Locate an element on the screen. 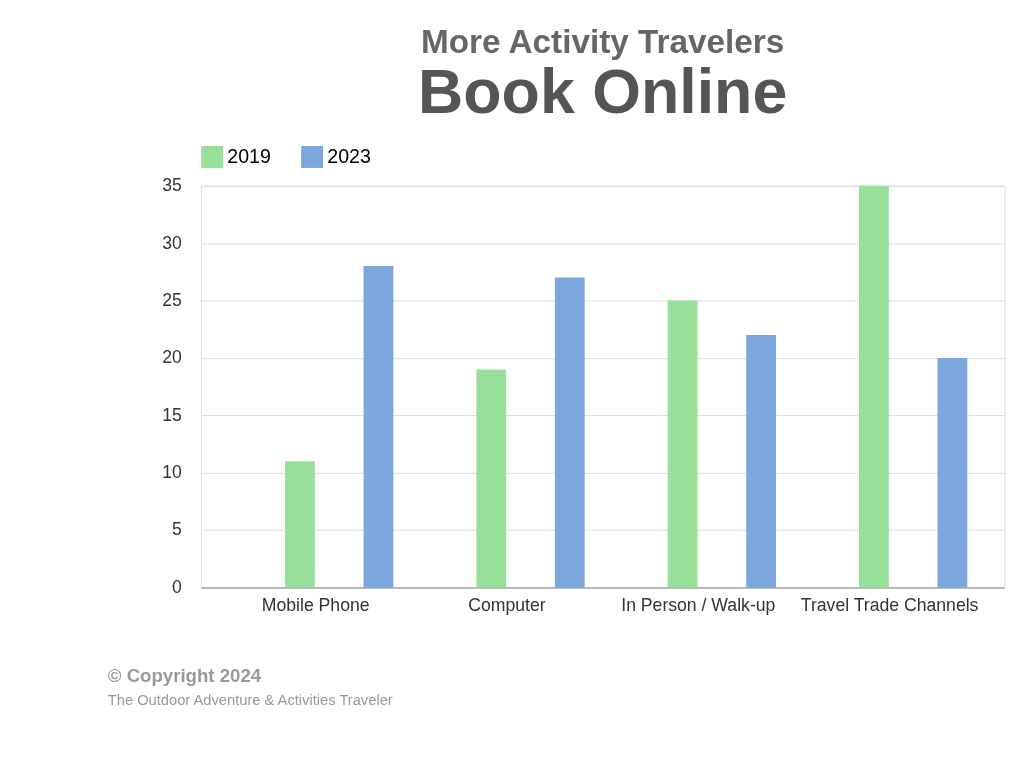 This screenshot has width=1024, height=768. text: The Outdoor Adventure & Activities Traveler is located at coordinates (250, 700).